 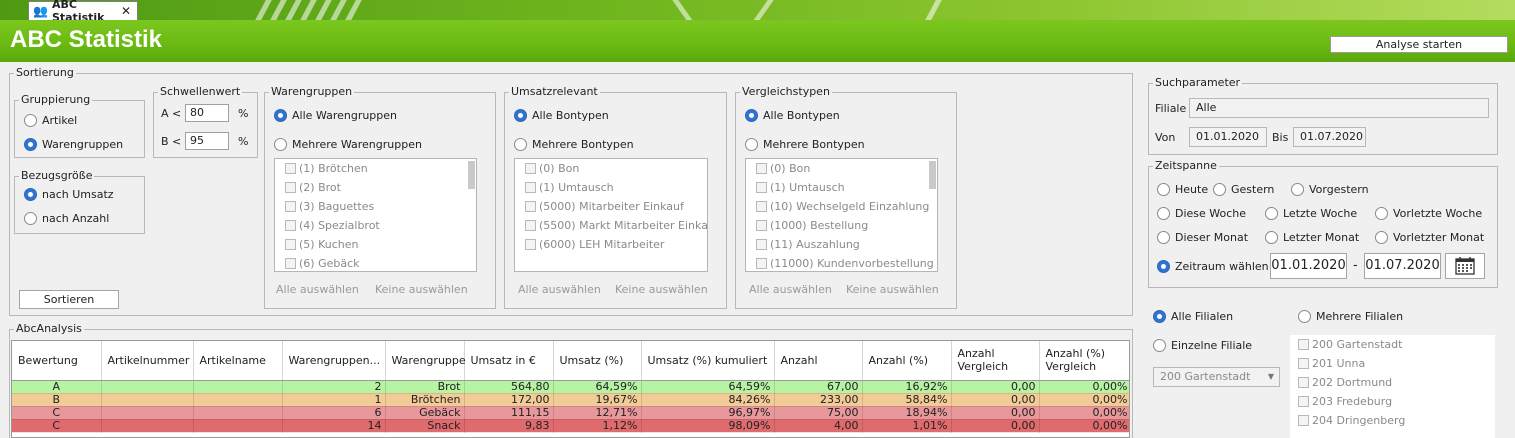 I want to click on analyse-start-button: Analyse starten, so click(x=1419, y=44).